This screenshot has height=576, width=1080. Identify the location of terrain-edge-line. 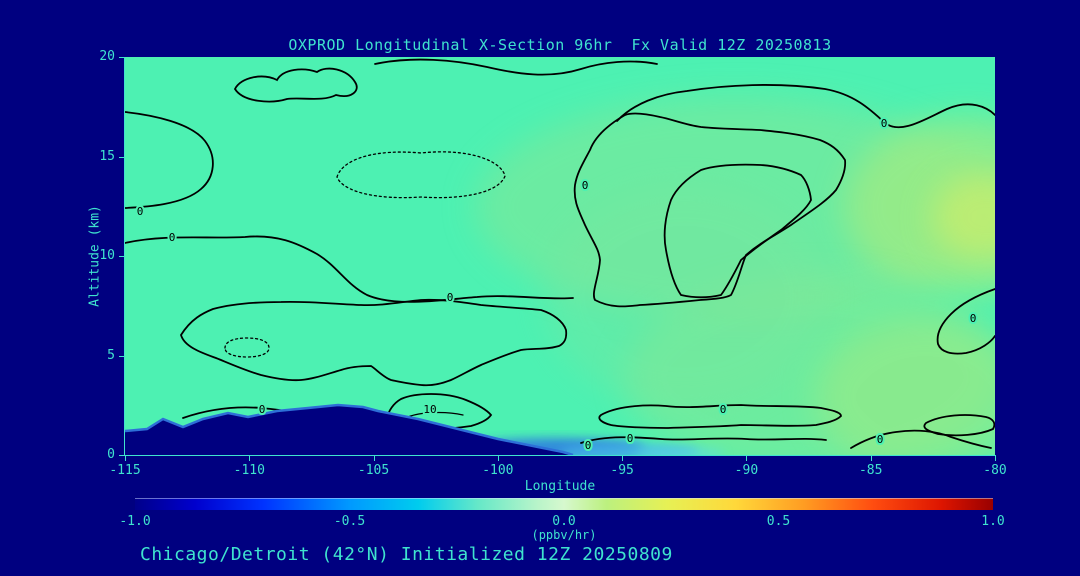
(349, 429).